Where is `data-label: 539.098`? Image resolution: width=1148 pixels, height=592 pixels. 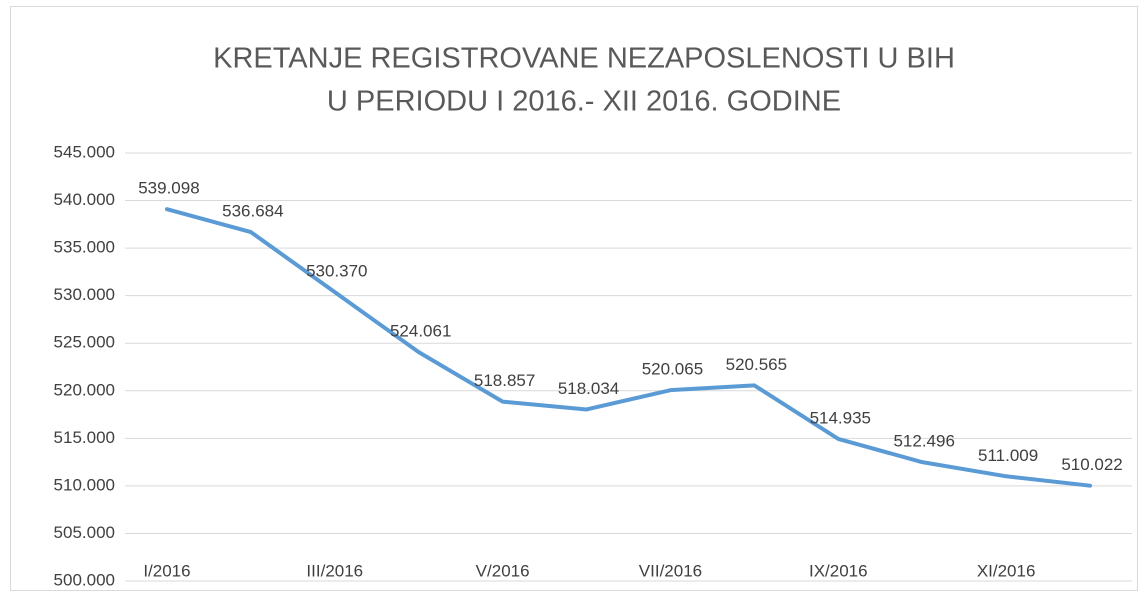 data-label: 539.098 is located at coordinates (168, 188).